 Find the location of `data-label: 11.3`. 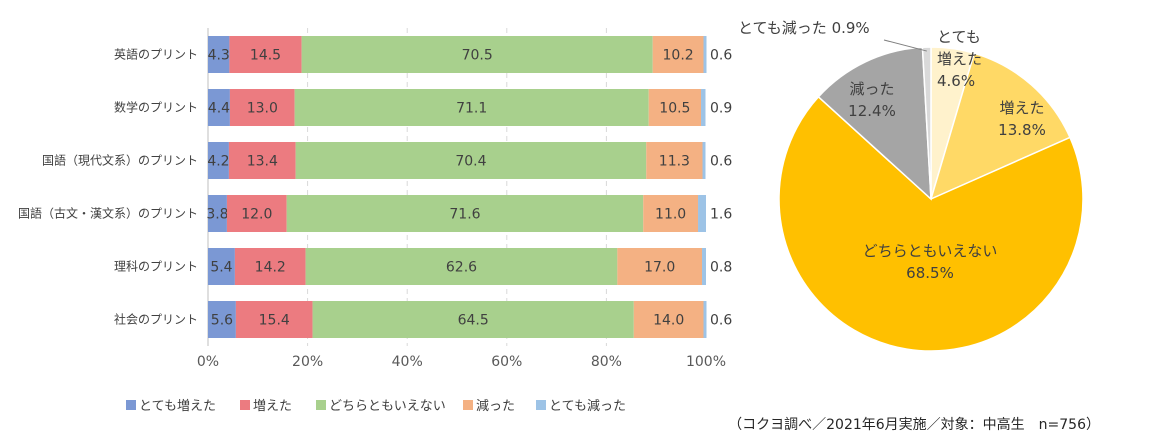

data-label: 11.3 is located at coordinates (674, 162).